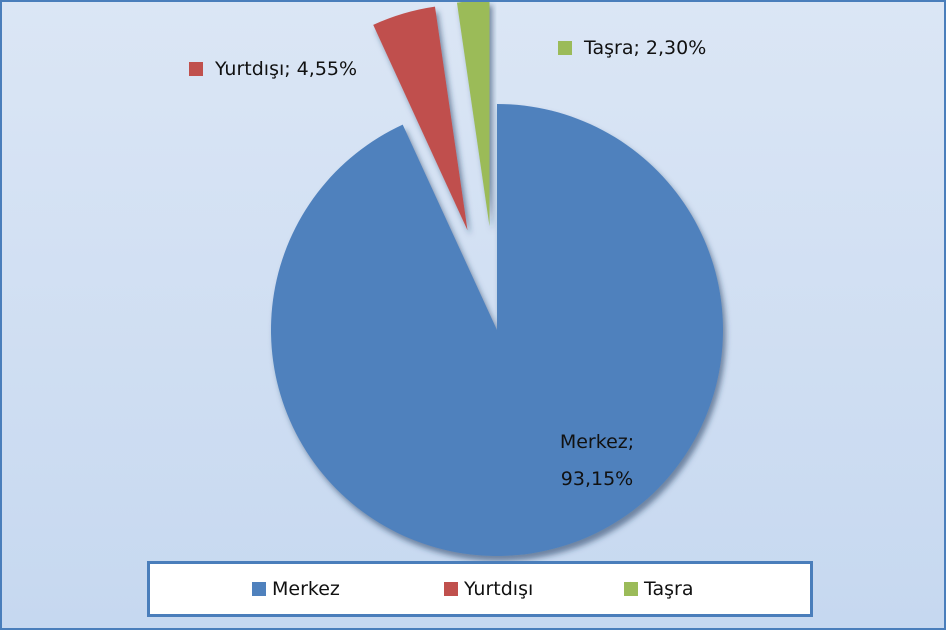 Image resolution: width=946 pixels, height=632 pixels. I want to click on legend-entry: Yurtdışı, so click(488, 589).